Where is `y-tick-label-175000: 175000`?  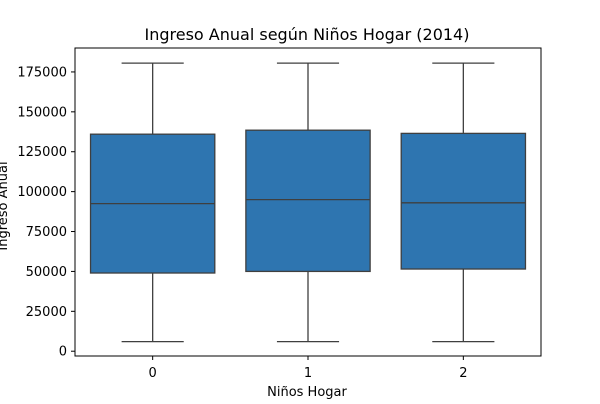
y-tick-label-175000: 175000 is located at coordinates (42, 72).